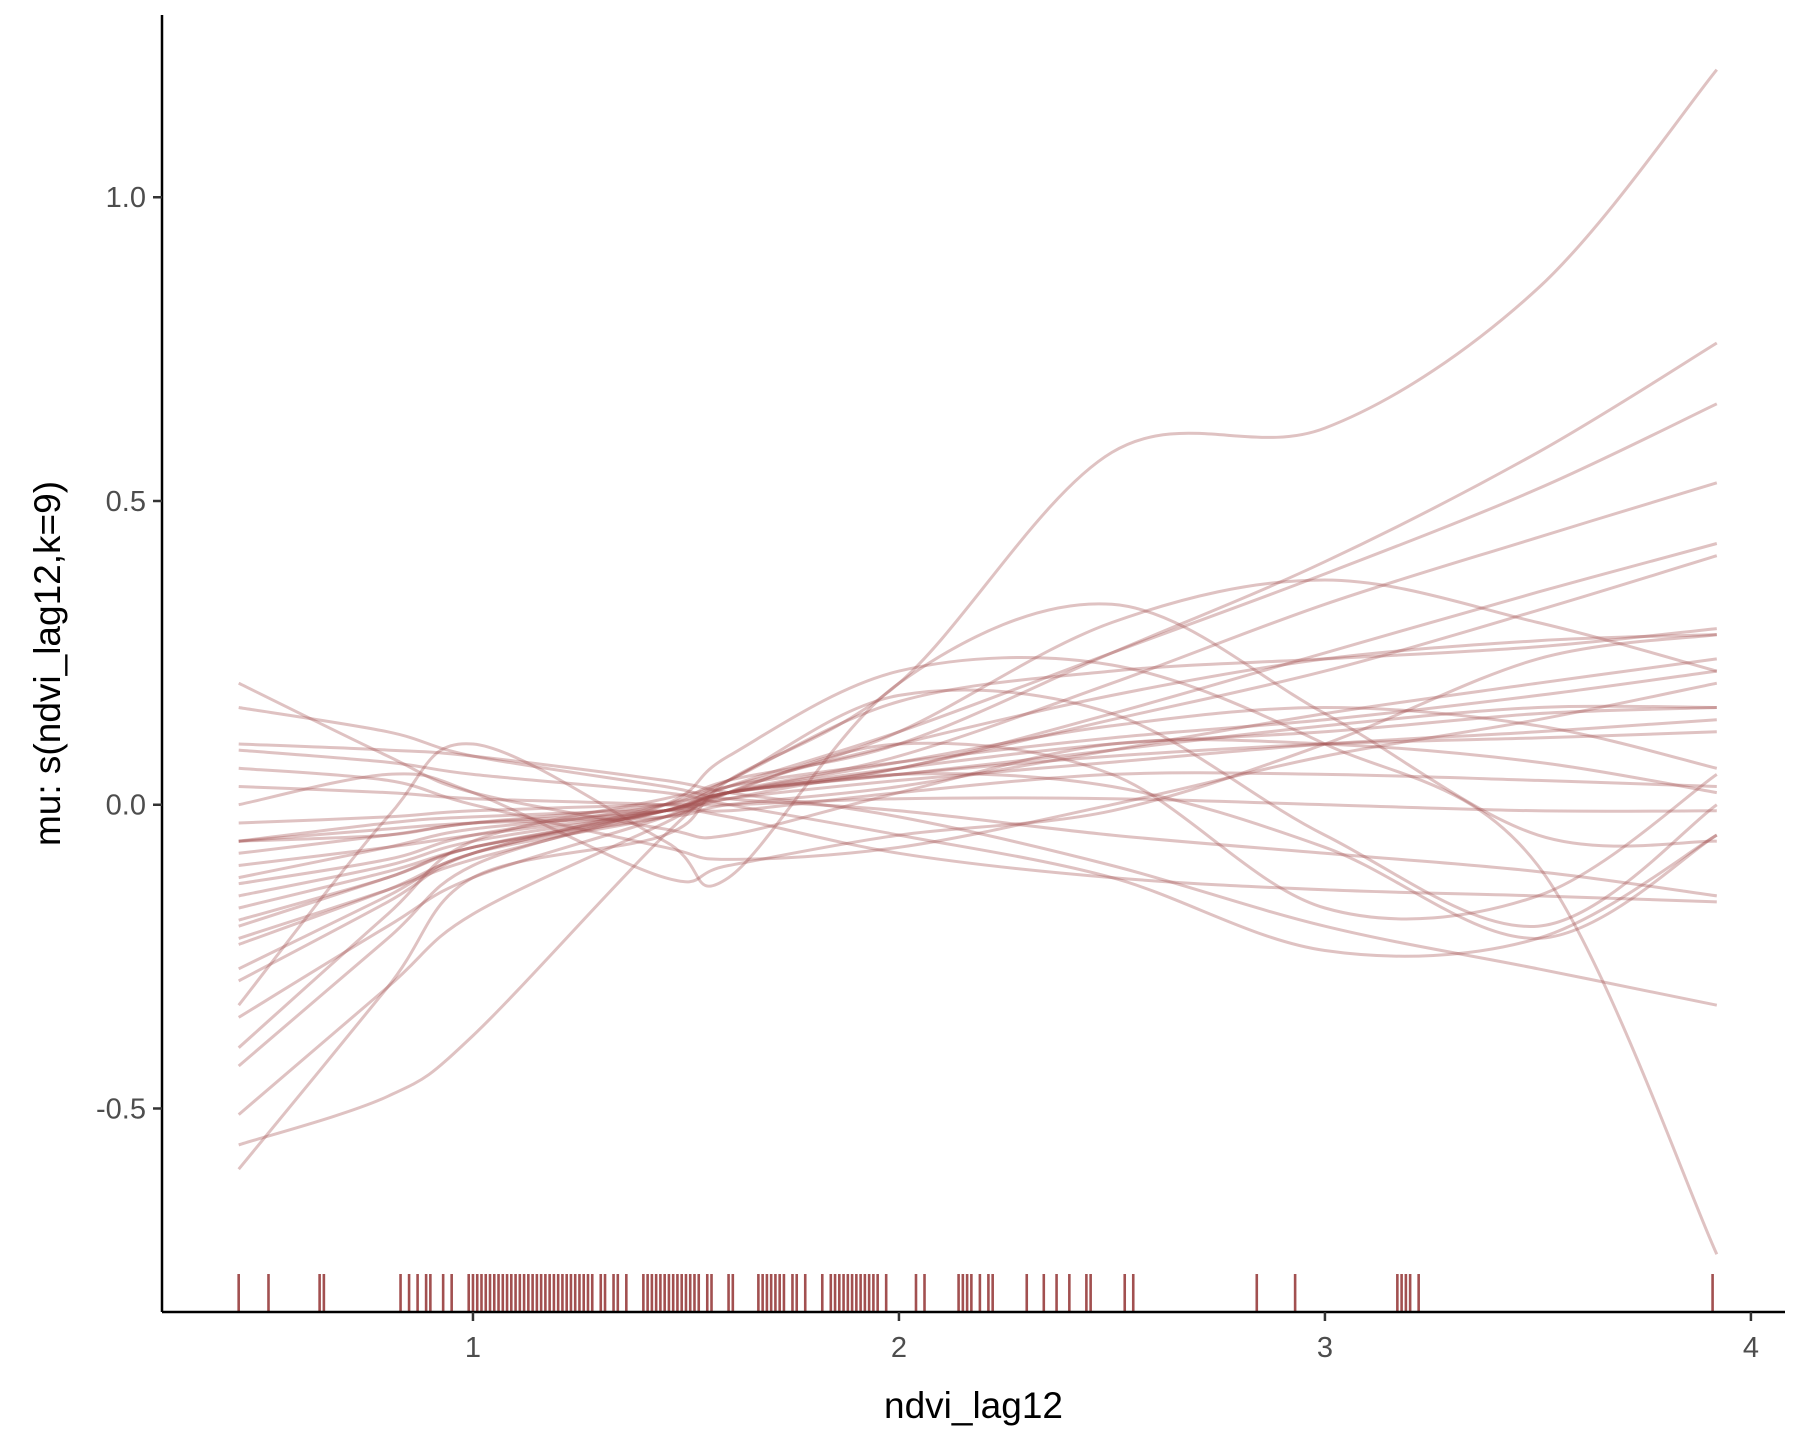 The height and width of the screenshot is (1440, 1800). I want to click on x-tick-label: 3, so click(1325, 1348).